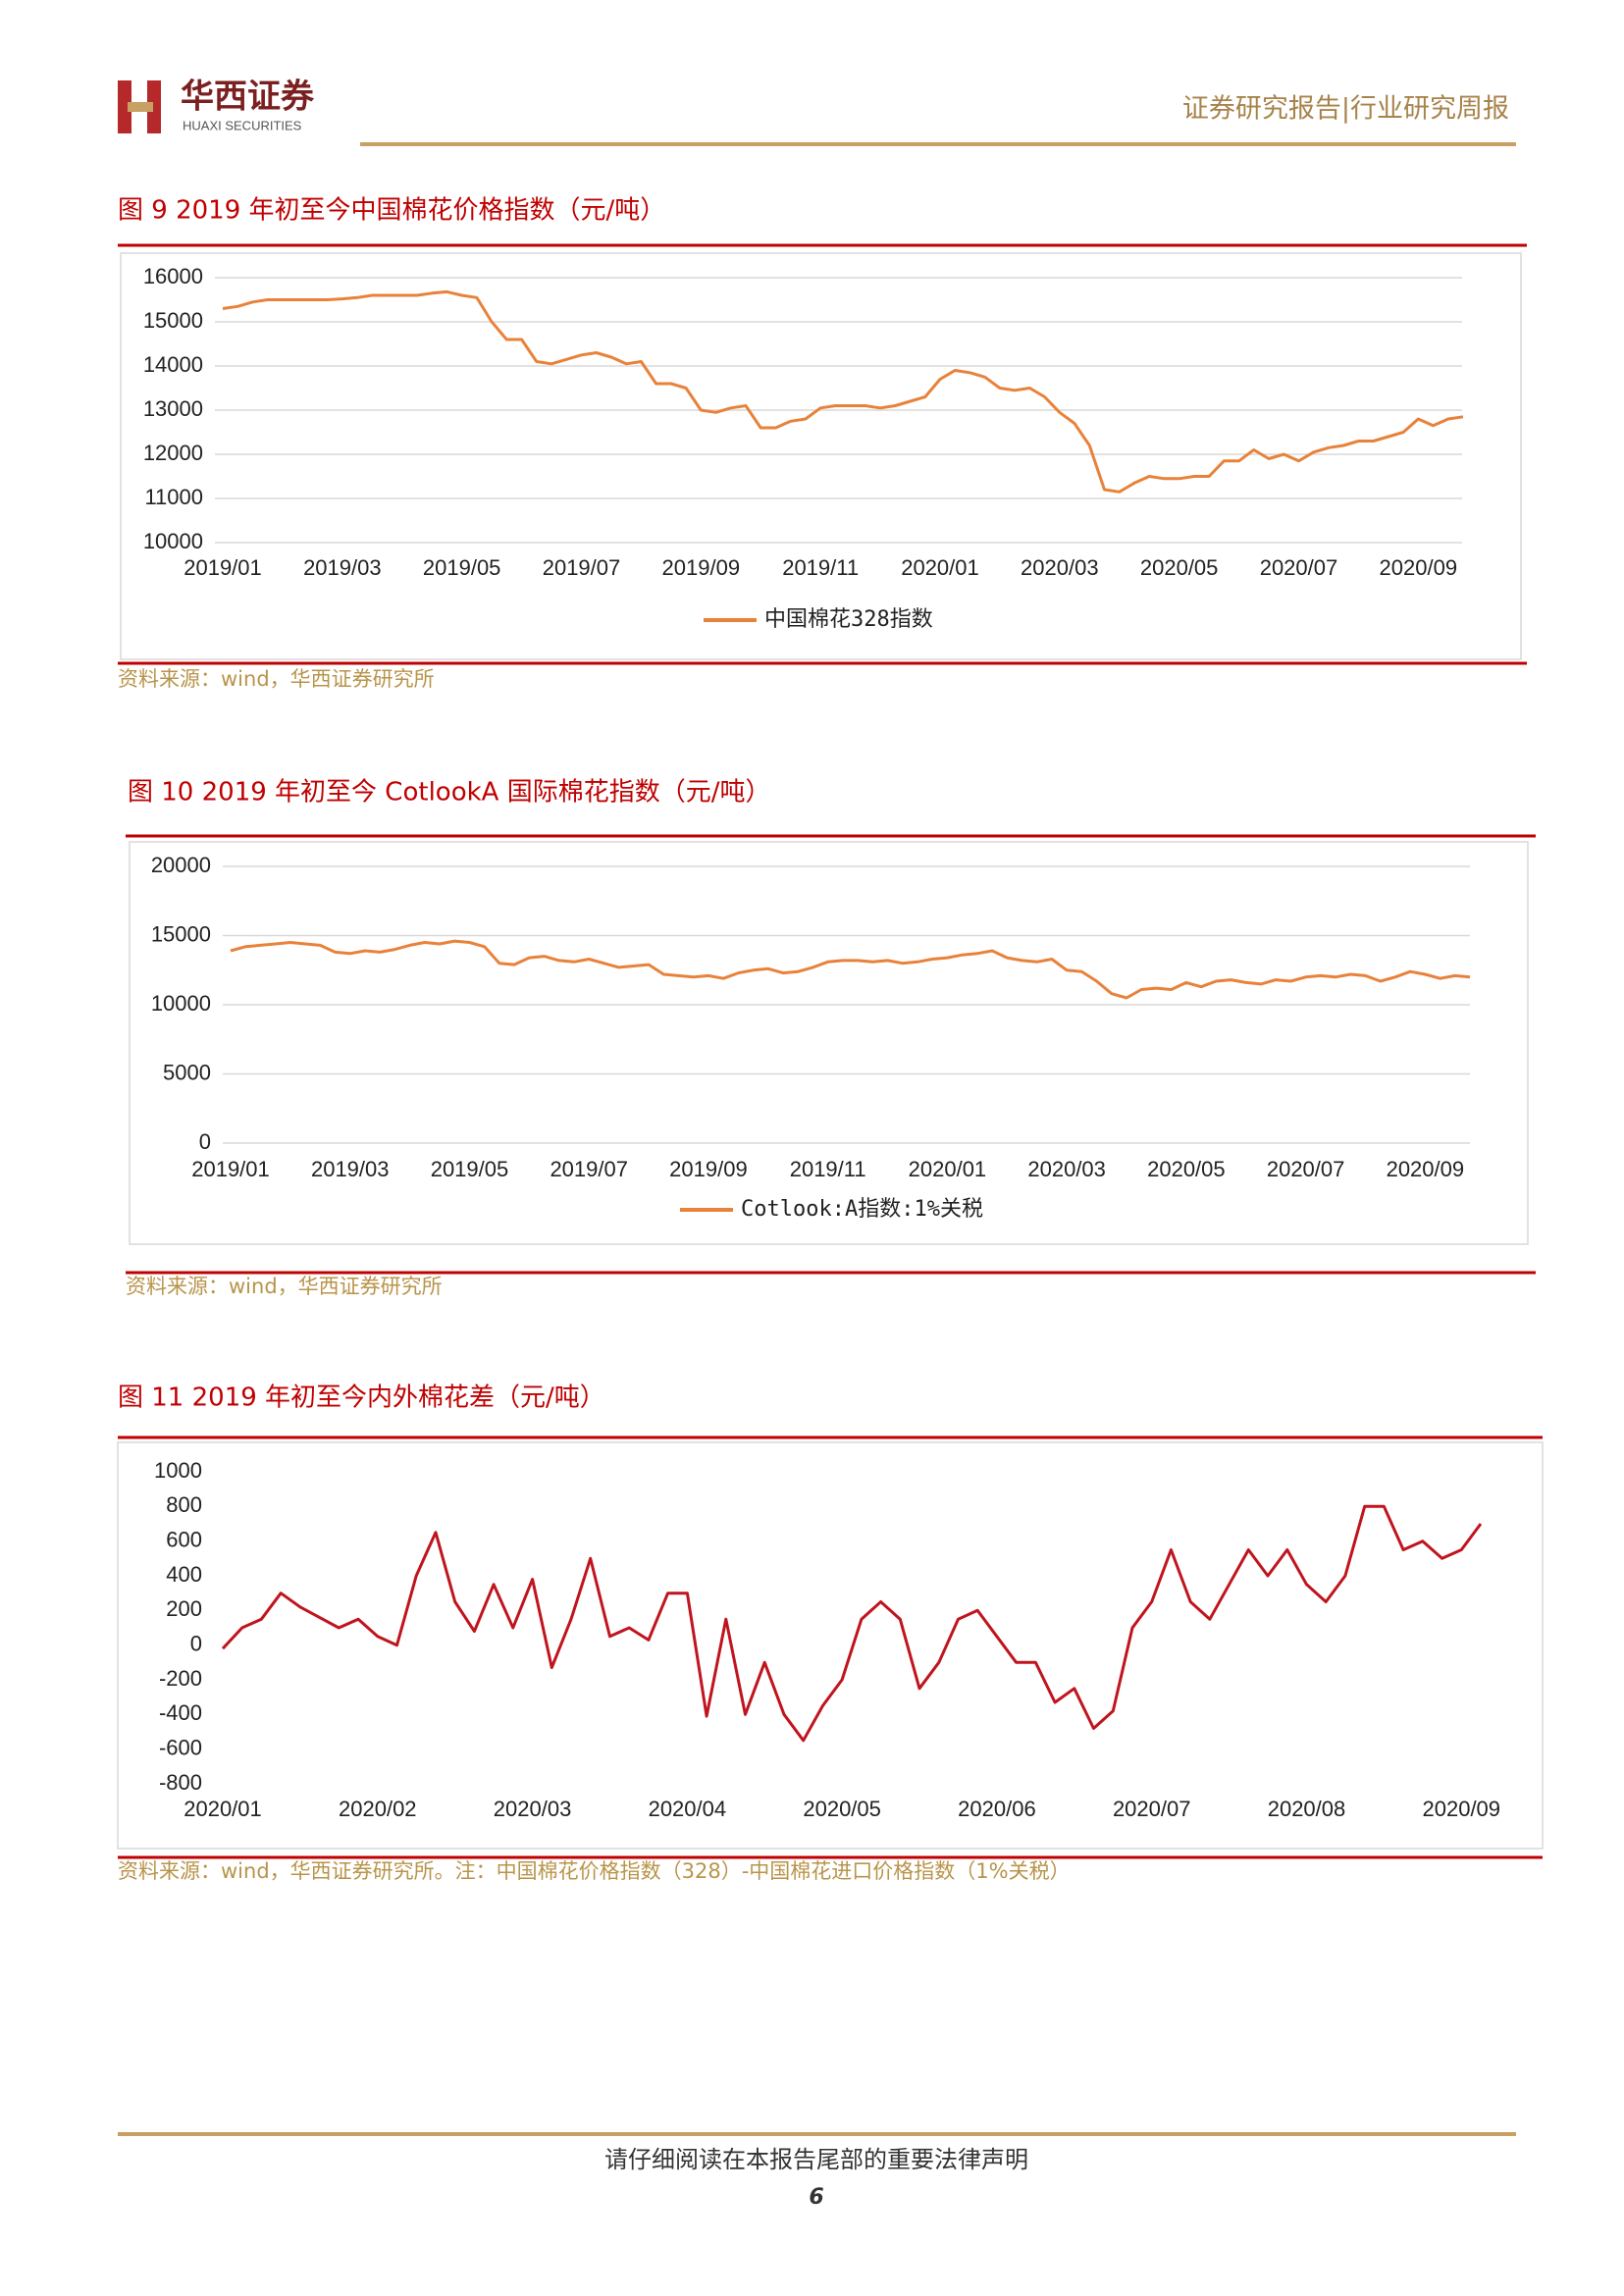  I want to click on x-tick-label: 2020/04, so click(688, 1809).